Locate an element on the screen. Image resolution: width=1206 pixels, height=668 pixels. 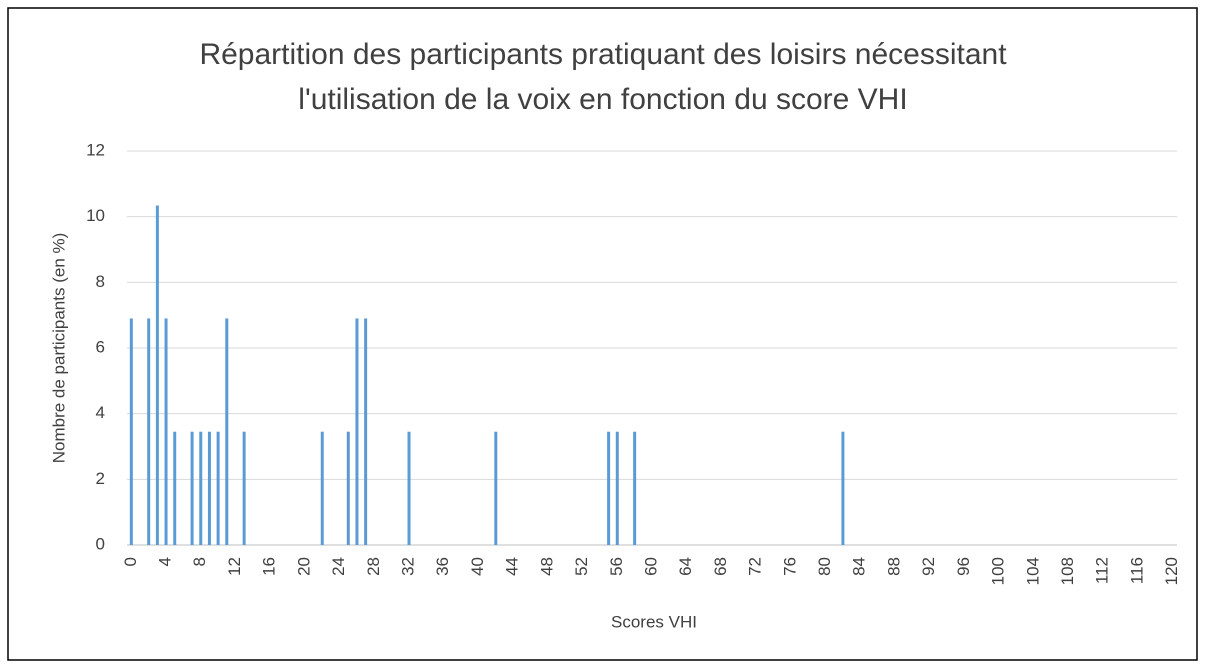
y-tick-label: 2 is located at coordinates (100, 478).